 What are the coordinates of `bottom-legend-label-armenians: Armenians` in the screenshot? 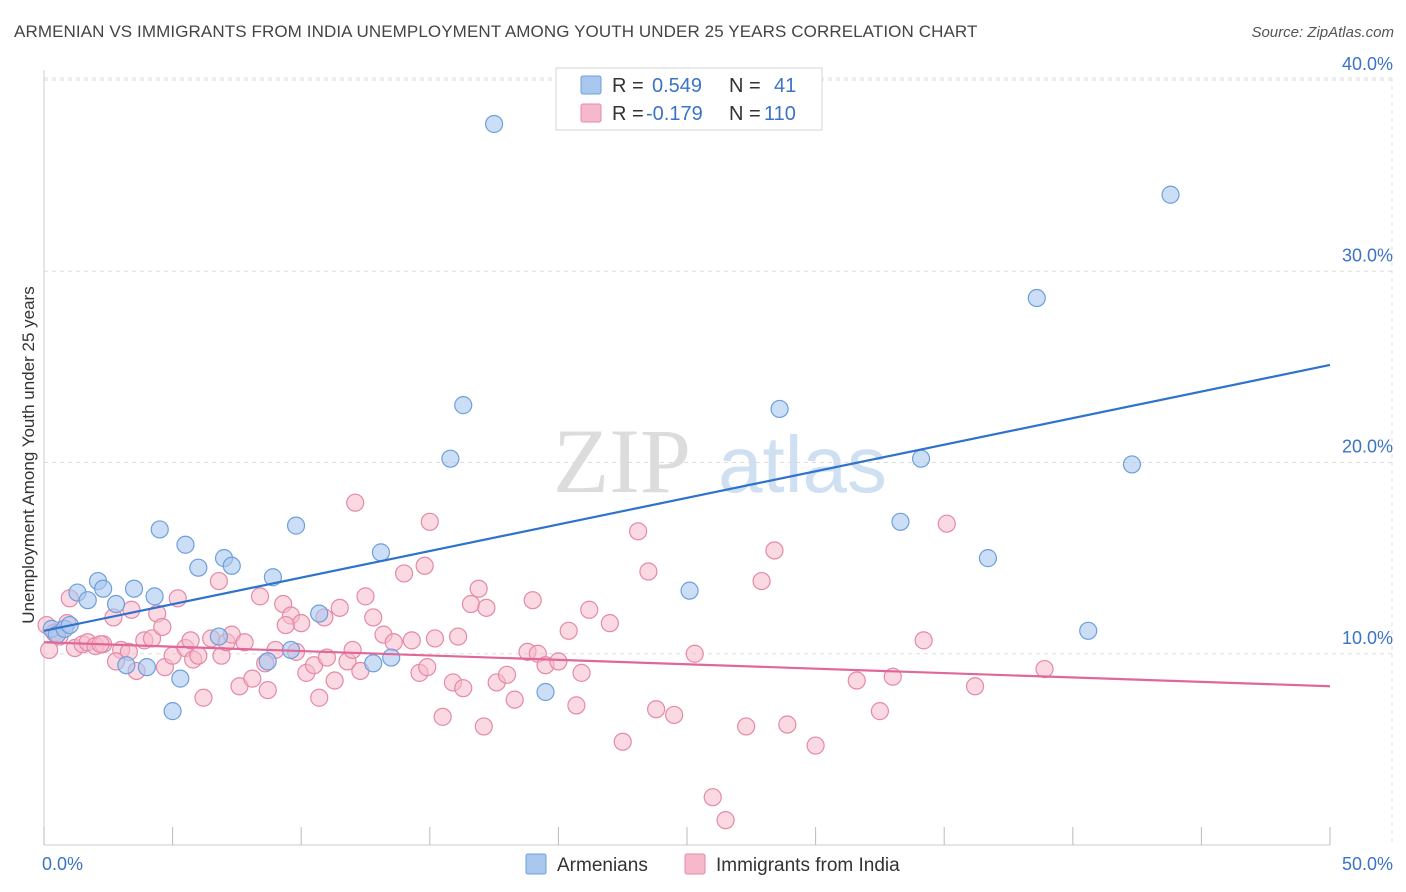 It's located at (602, 865).